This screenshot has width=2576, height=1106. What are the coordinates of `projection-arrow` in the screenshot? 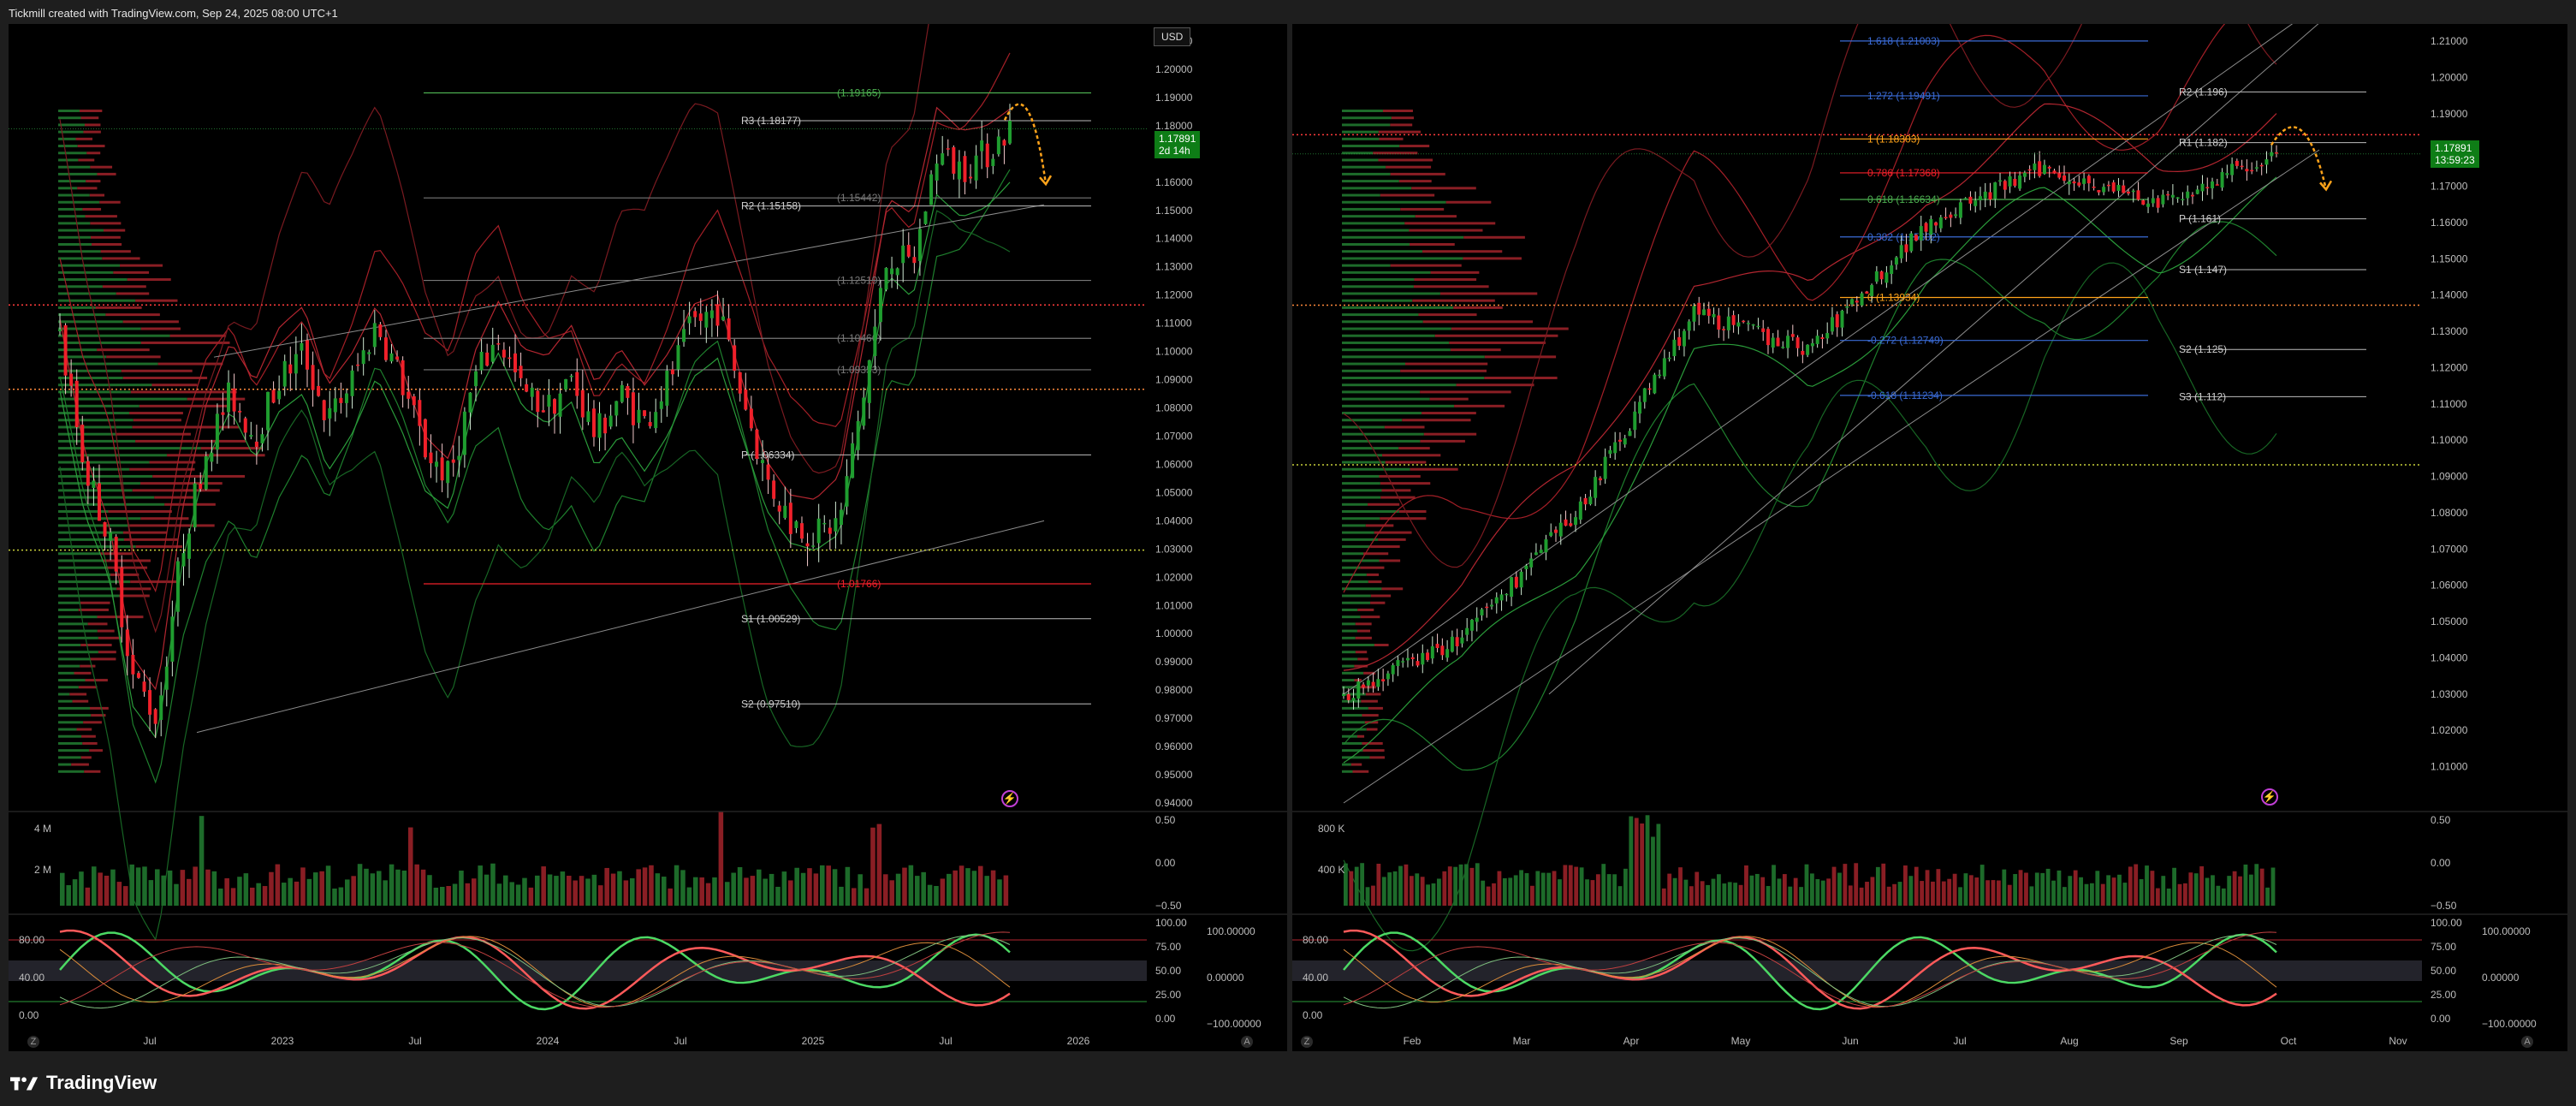 It's located at (2299, 158).